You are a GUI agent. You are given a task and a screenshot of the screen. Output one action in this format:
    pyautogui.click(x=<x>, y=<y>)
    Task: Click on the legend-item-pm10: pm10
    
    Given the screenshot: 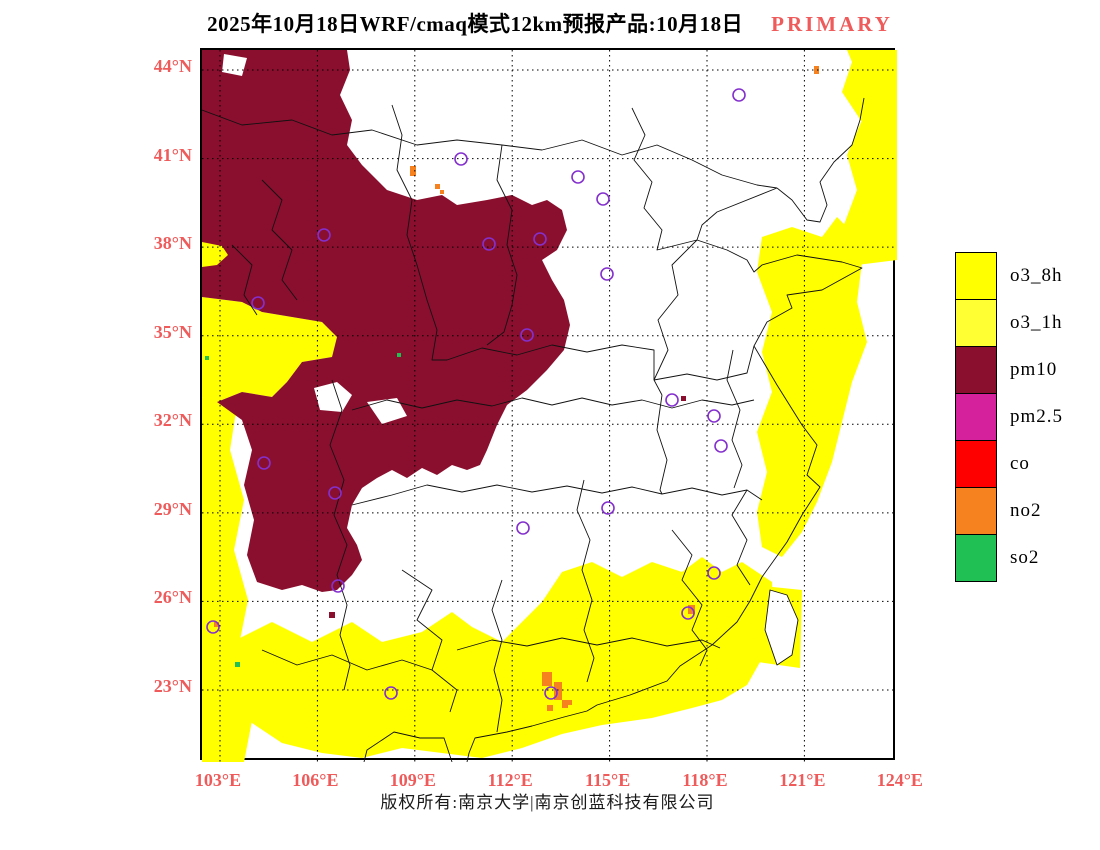 What is the action you would take?
    pyautogui.click(x=1009, y=370)
    